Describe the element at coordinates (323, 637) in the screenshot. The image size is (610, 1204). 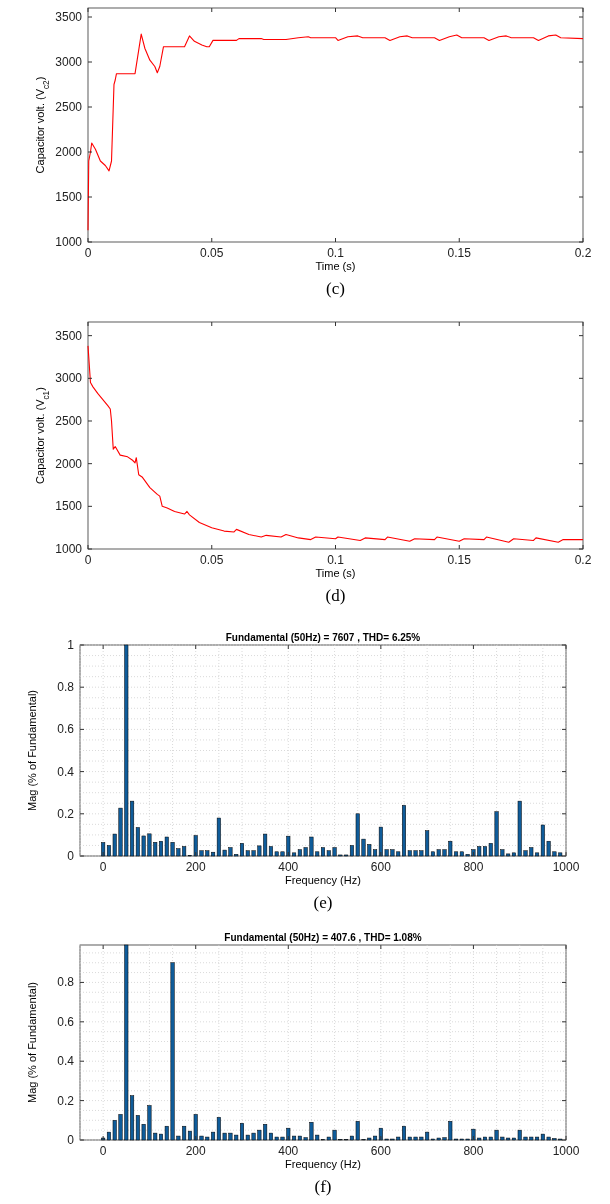
I see `chart-title: Fundamental (50Hz) = 7607 , THD= 6.25%` at that location.